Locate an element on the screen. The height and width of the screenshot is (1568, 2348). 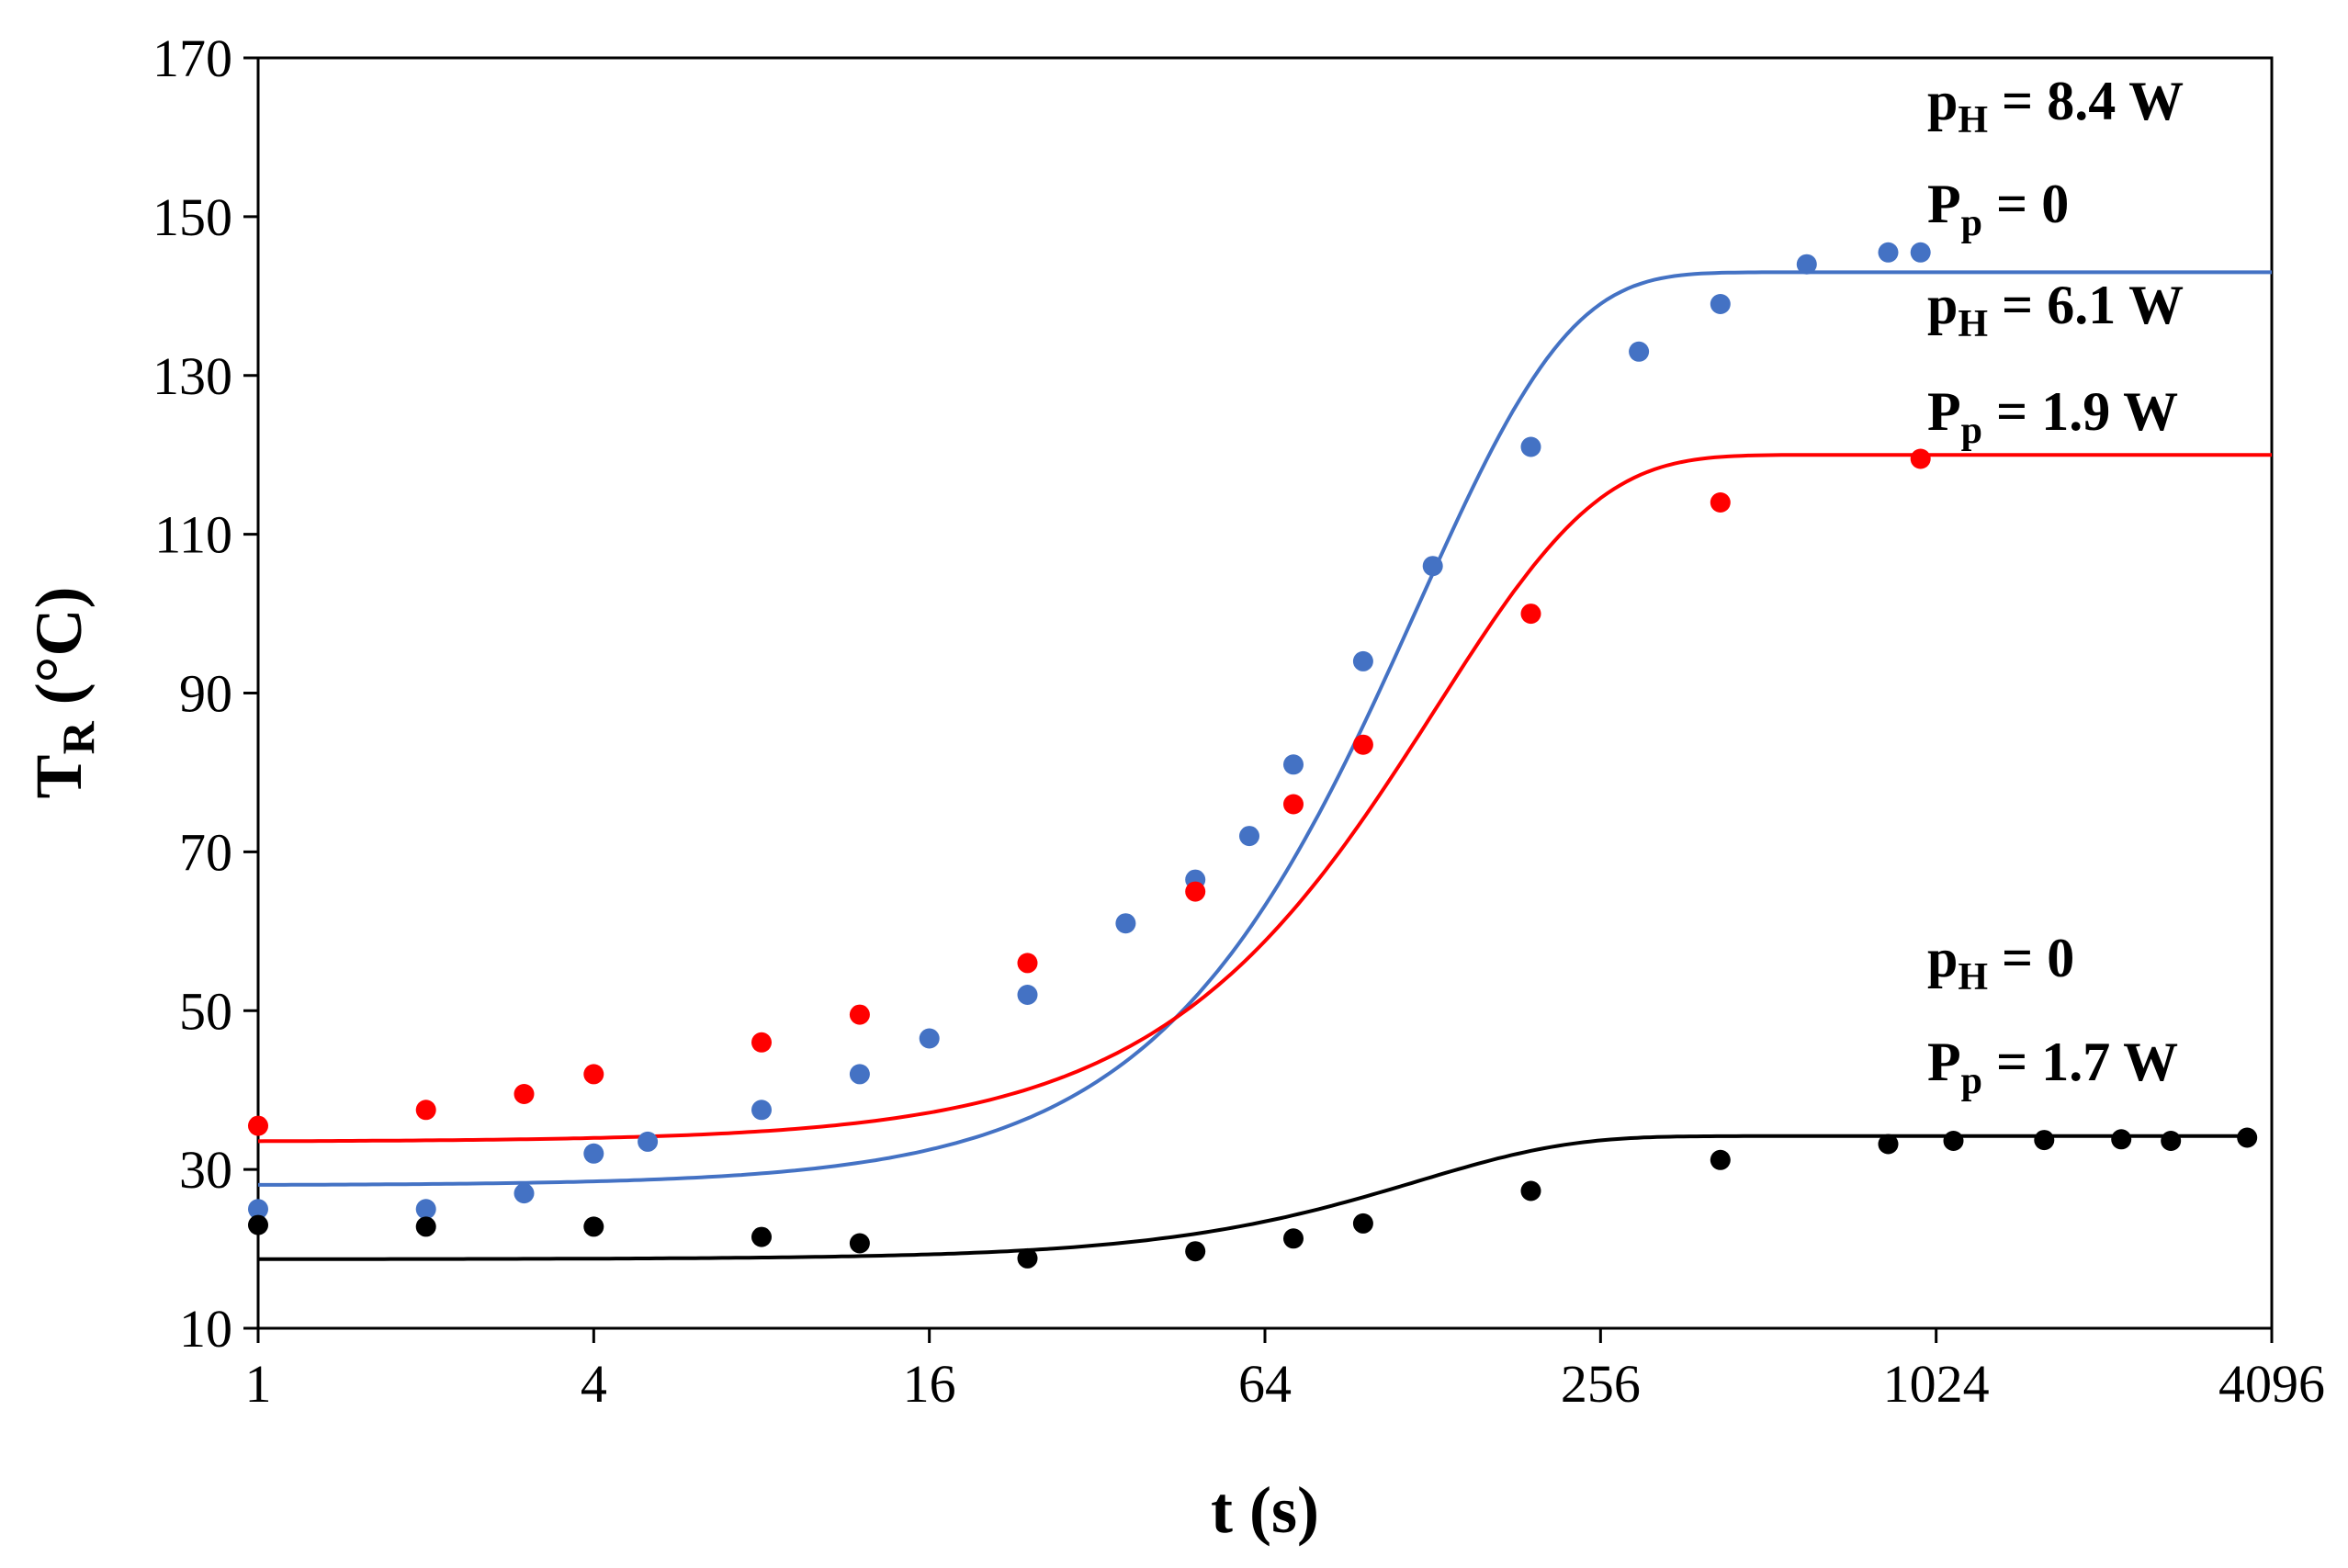
annotation-series1-pp: Pp = 0 is located at coordinates (1998, 209).